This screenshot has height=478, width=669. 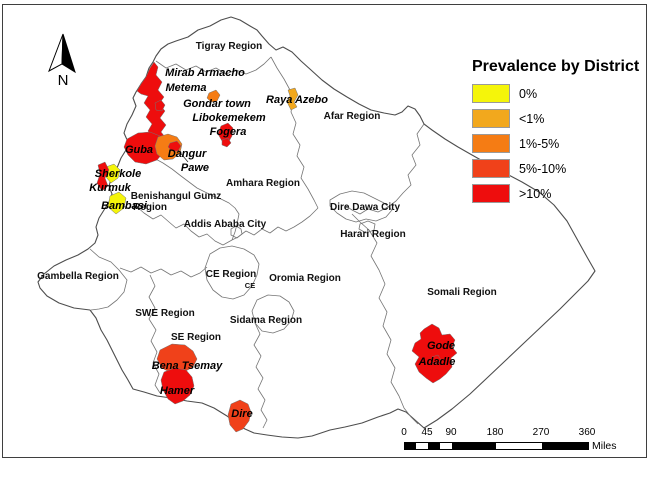 What do you see at coordinates (516, 441) in the screenshot?
I see `scale-bar: 0 45 90 180 270 360 Miles` at bounding box center [516, 441].